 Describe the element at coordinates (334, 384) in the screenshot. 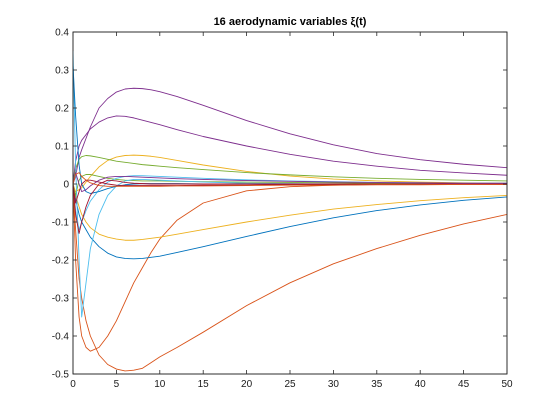

I see `x-tick-label: 30` at that location.